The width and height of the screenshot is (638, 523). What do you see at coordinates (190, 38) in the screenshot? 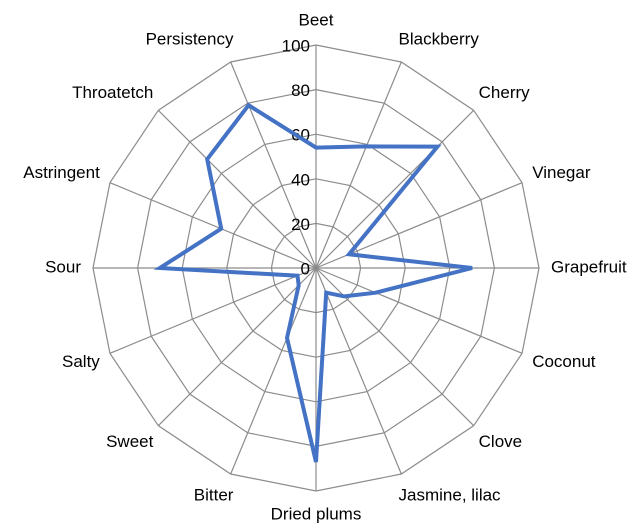
I see `category-label: Persistency` at bounding box center [190, 38].